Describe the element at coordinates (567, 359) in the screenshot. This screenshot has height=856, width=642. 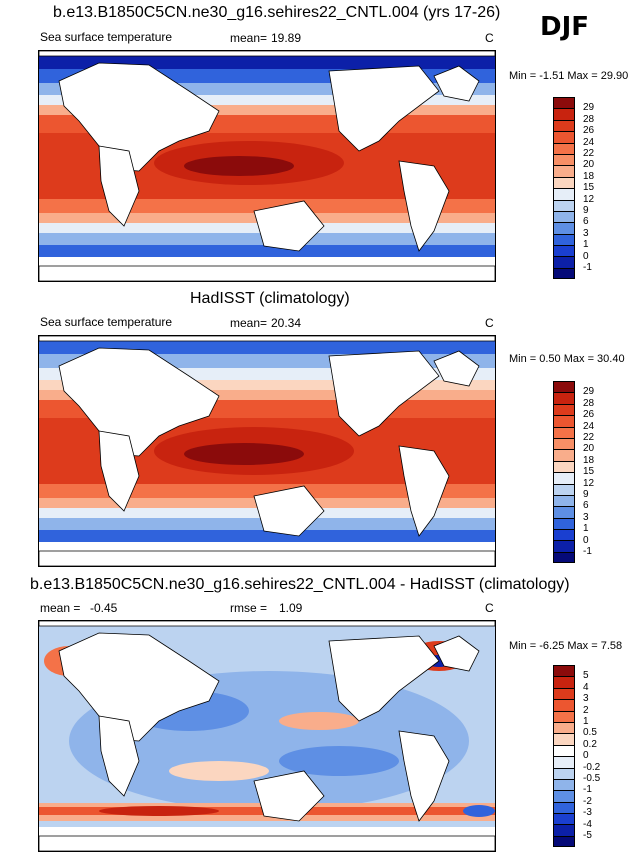
I see `panel-2-minmax: Min = 0.50 Max = 30.40` at that location.